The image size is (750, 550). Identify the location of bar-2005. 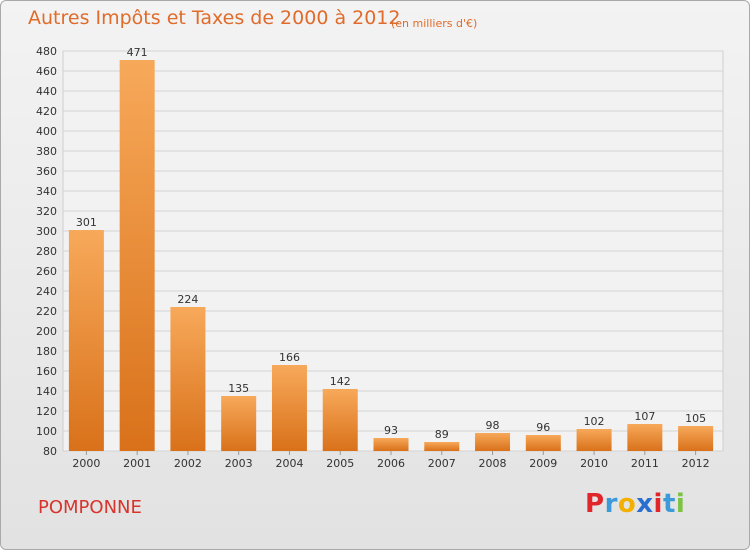
(340, 420).